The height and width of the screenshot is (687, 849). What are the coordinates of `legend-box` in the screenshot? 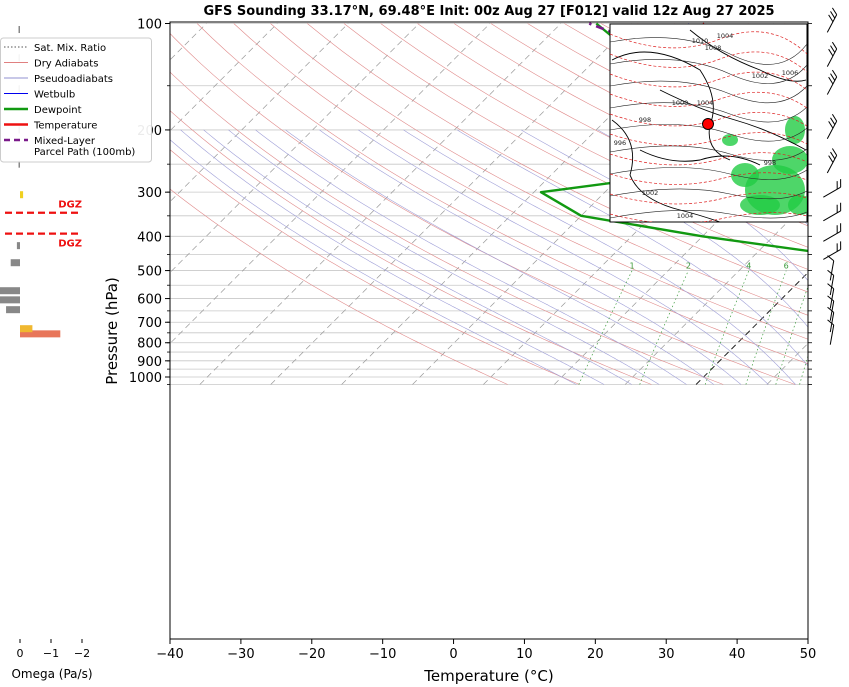 It's located at (76, 100).